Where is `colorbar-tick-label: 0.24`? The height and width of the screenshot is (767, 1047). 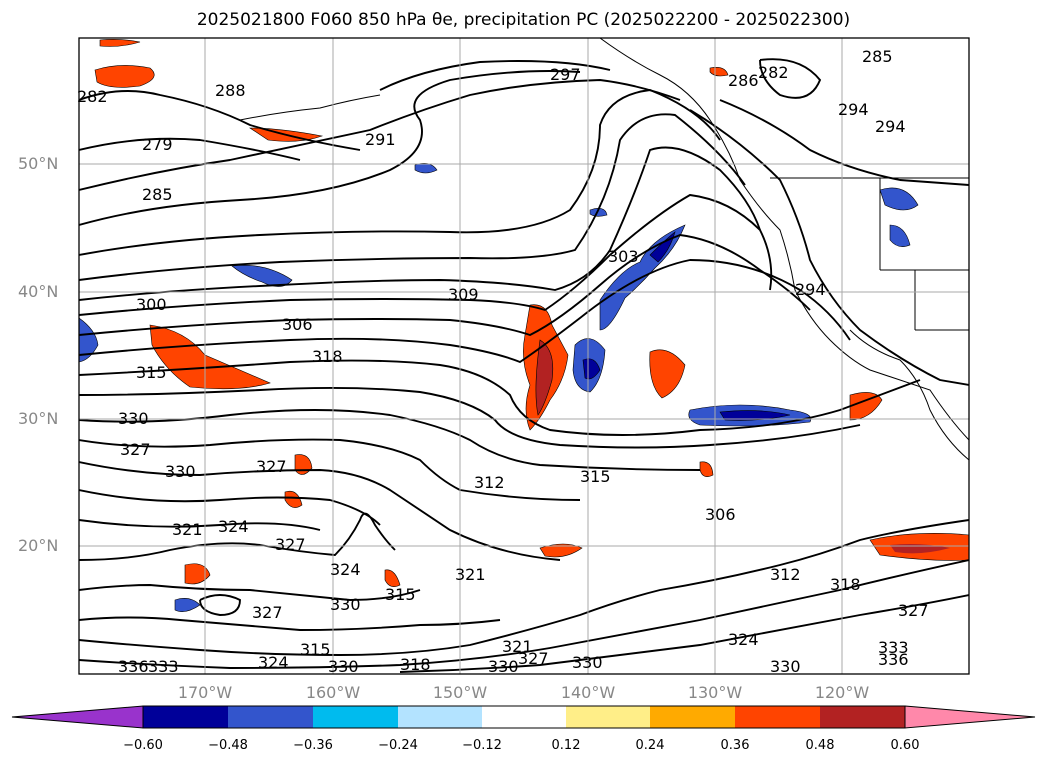
colorbar-tick-label: 0.24 is located at coordinates (650, 745).